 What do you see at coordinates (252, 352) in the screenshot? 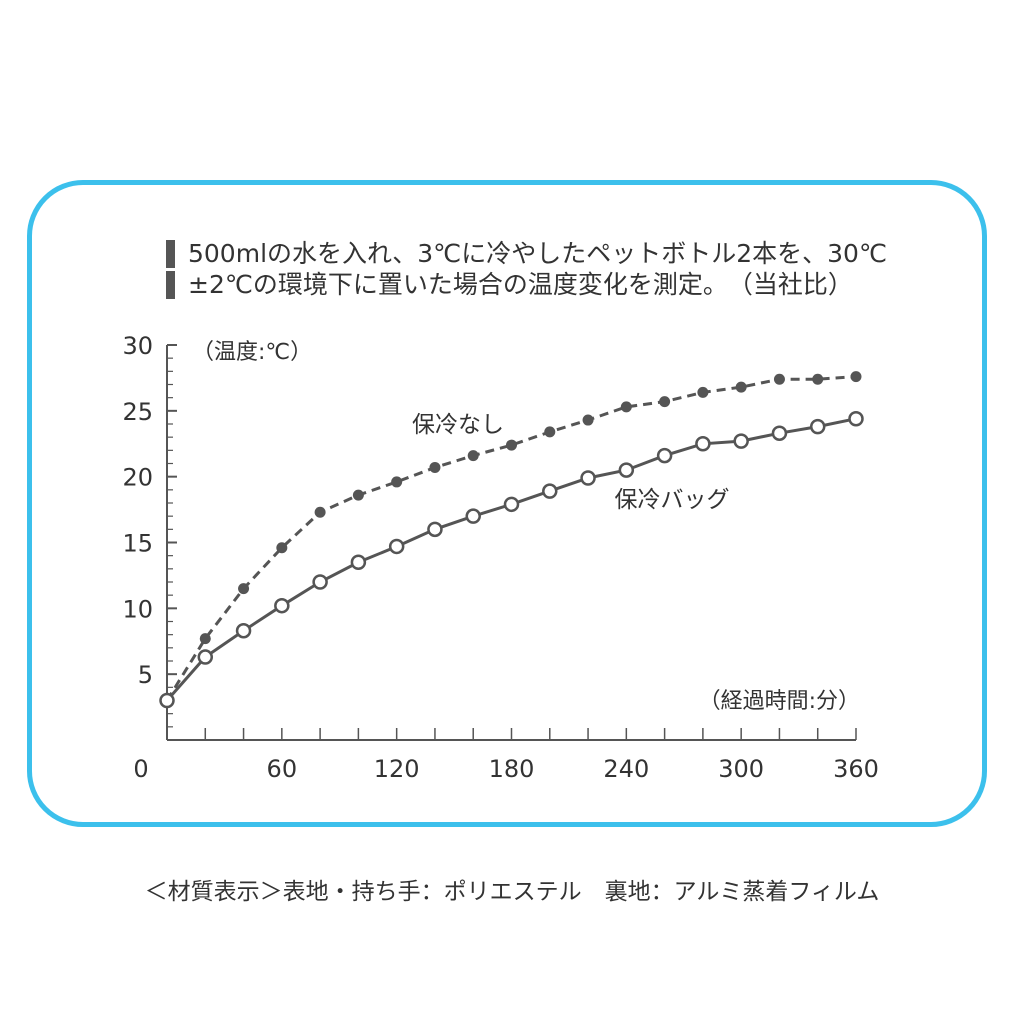
I see `y-axis-title: （温度:℃）` at bounding box center [252, 352].